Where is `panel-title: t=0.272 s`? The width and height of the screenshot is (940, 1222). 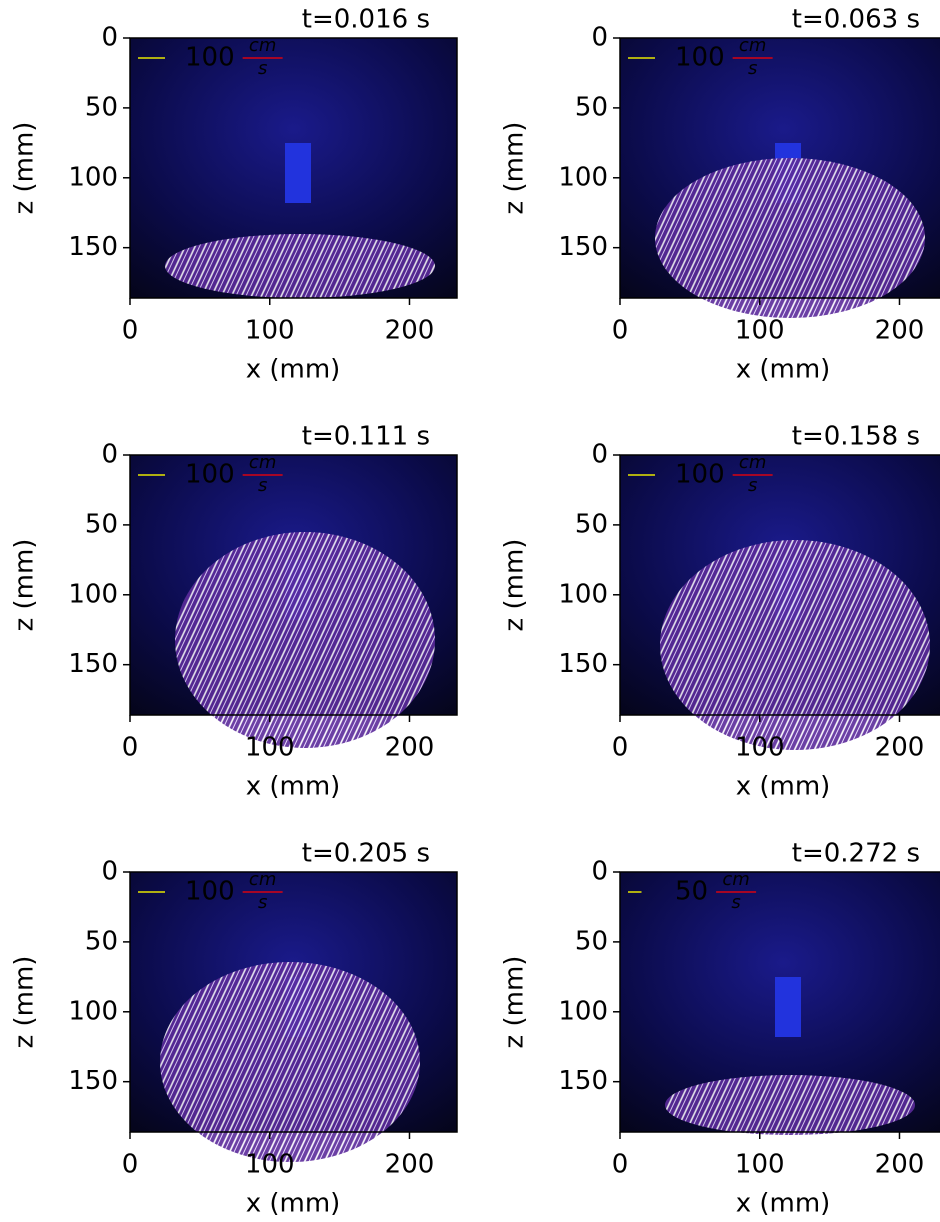
panel-title: t=0.272 s is located at coordinates (856, 854).